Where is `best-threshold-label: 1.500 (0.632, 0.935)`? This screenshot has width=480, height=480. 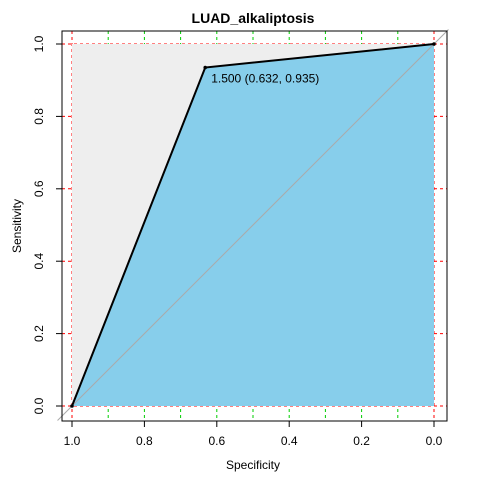 best-threshold-label: 1.500 (0.632, 0.935) is located at coordinates (265, 79).